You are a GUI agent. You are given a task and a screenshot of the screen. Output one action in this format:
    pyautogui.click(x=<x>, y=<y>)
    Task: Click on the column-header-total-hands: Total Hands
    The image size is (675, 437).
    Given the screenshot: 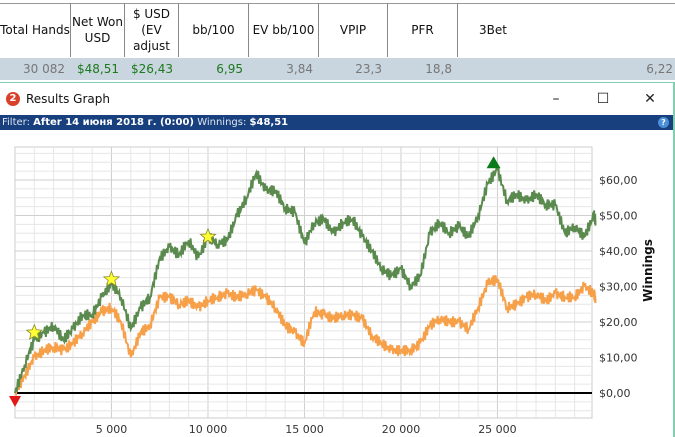 What is the action you would take?
    pyautogui.click(x=35, y=30)
    